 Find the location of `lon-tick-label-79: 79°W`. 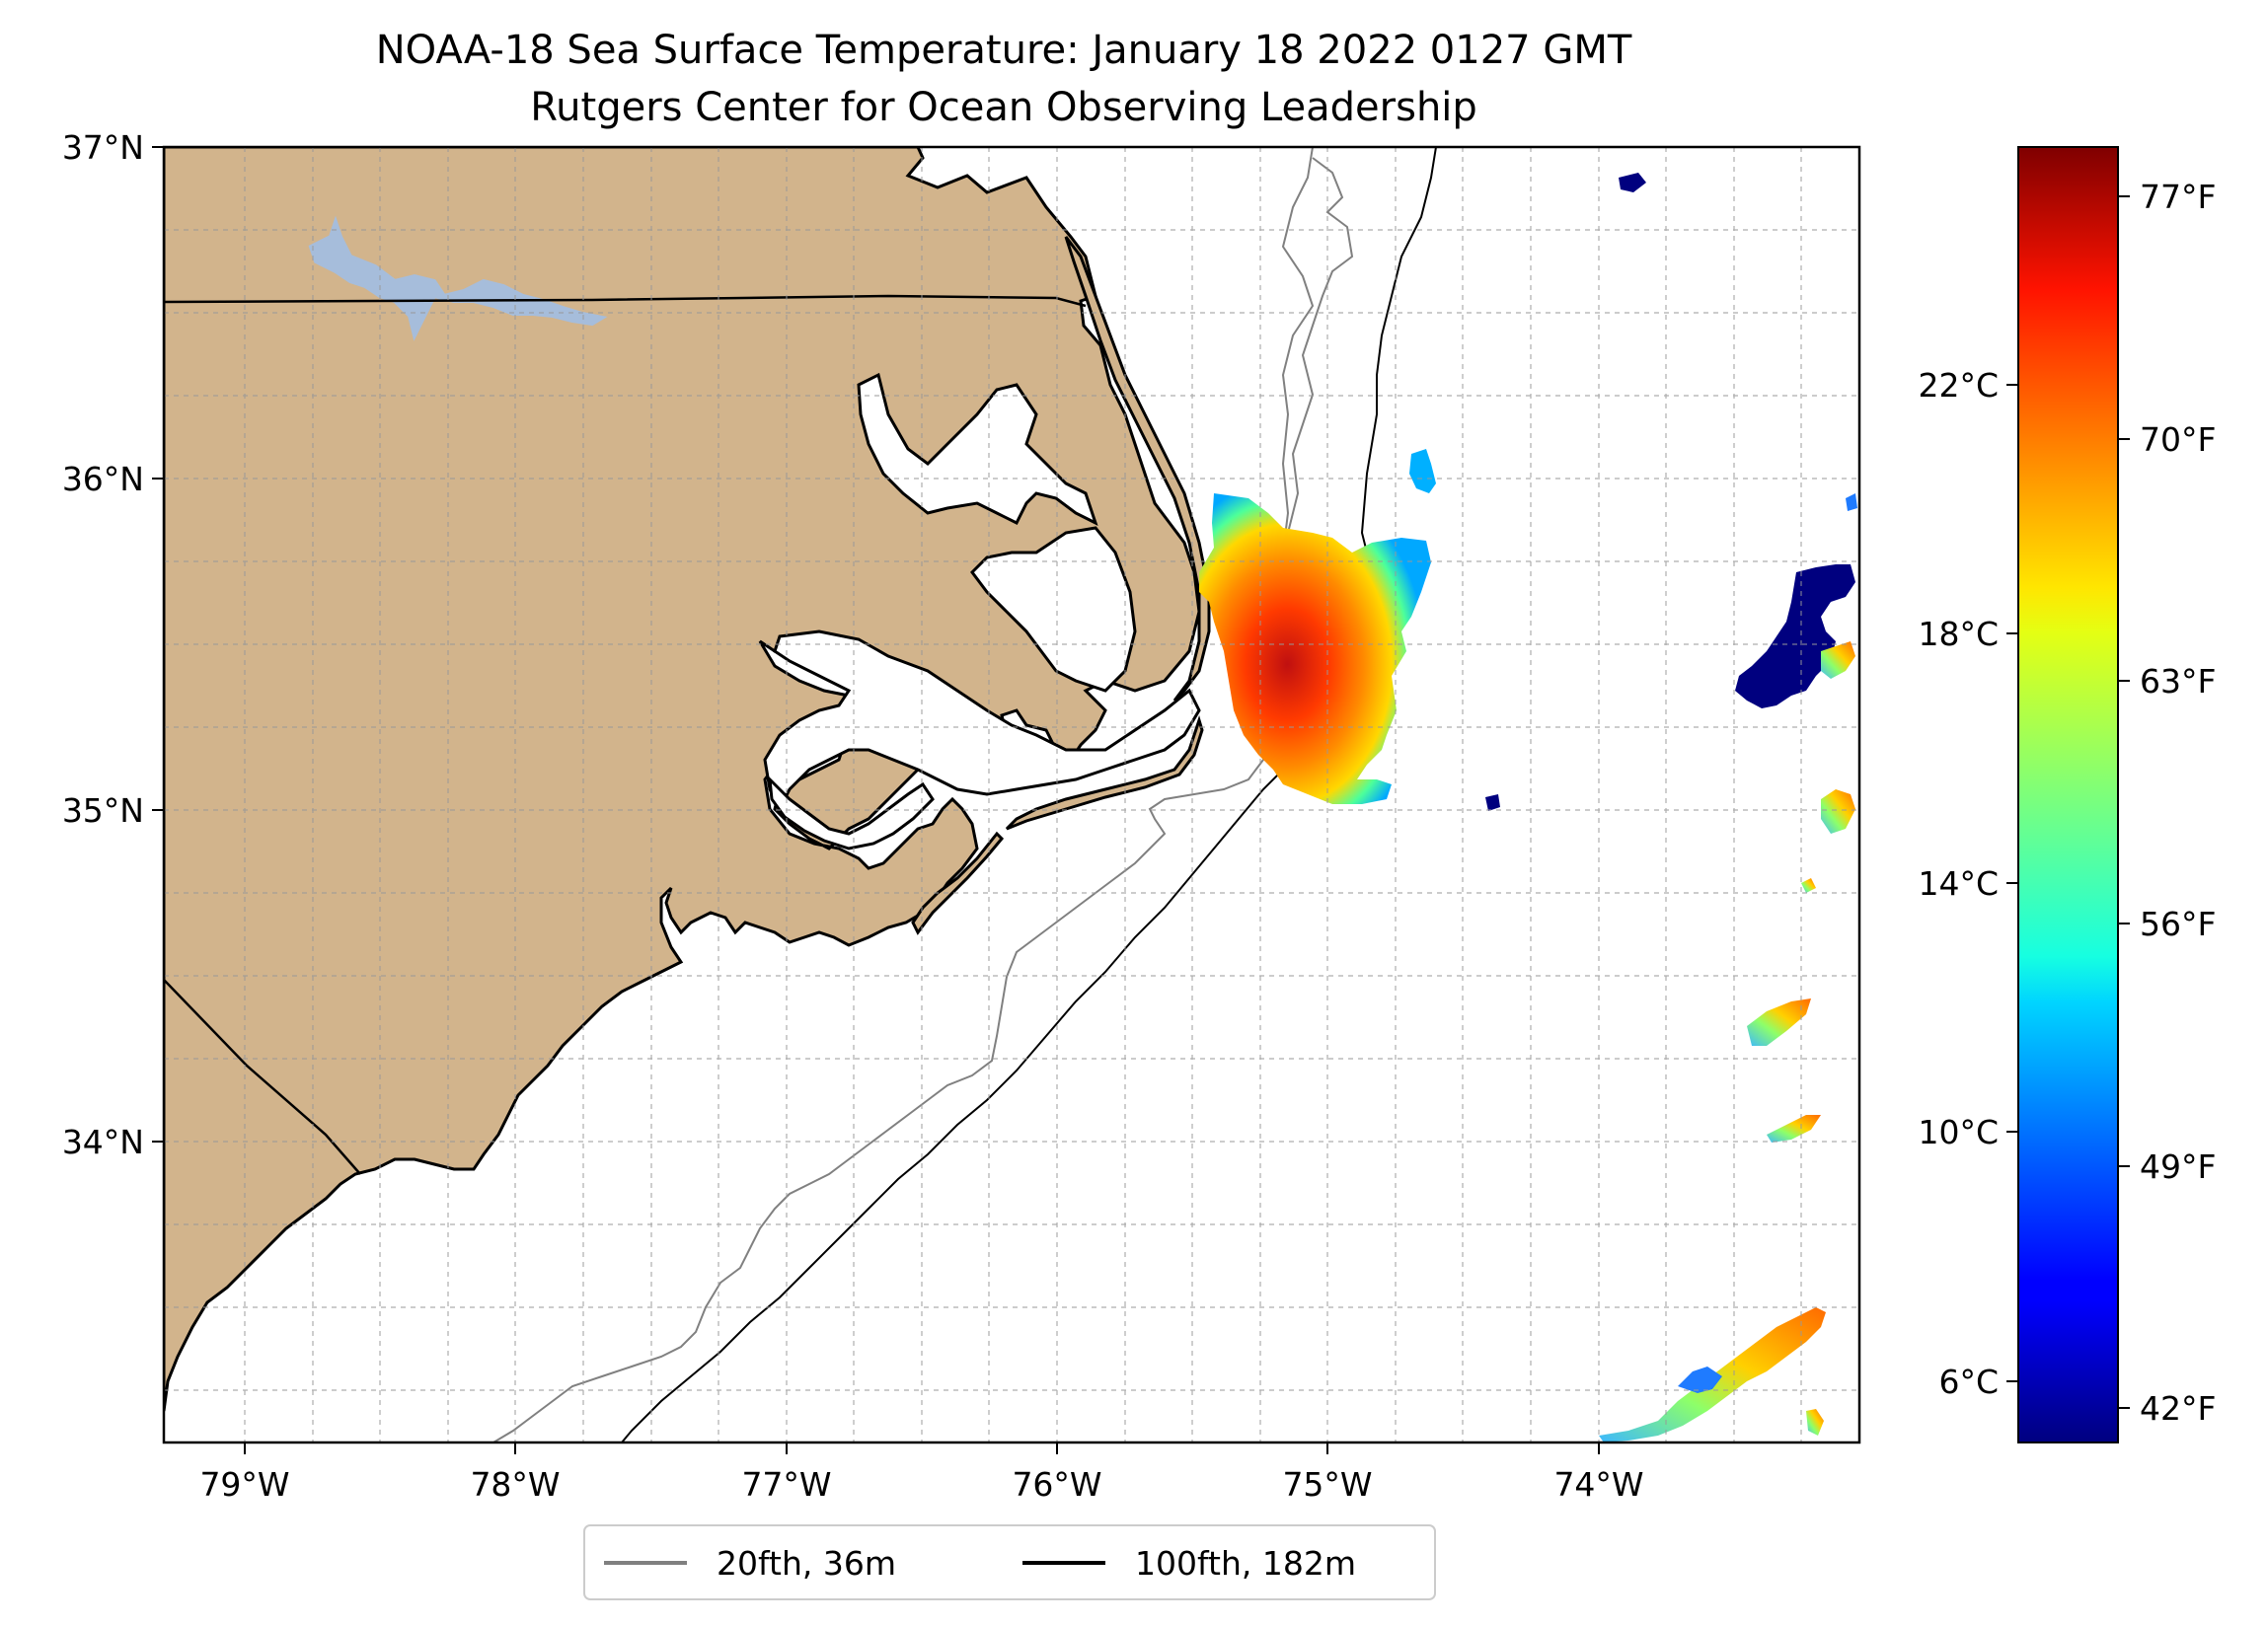

lon-tick-label-79: 79°W is located at coordinates (244, 1484).